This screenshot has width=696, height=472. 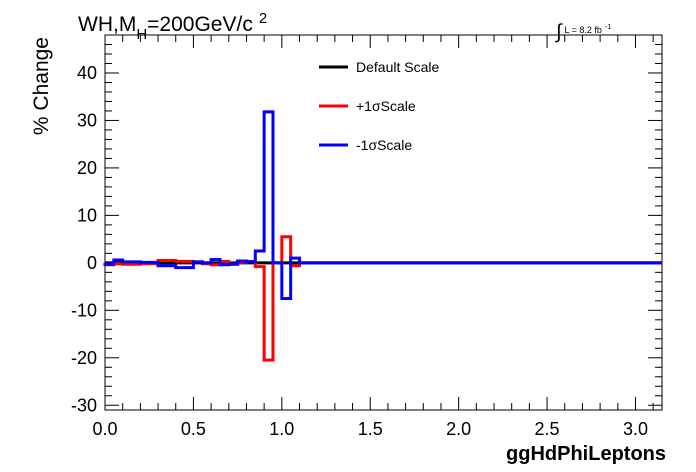 I want to click on legend: Default Scale +1σScale -1σScale, so click(x=379, y=106).